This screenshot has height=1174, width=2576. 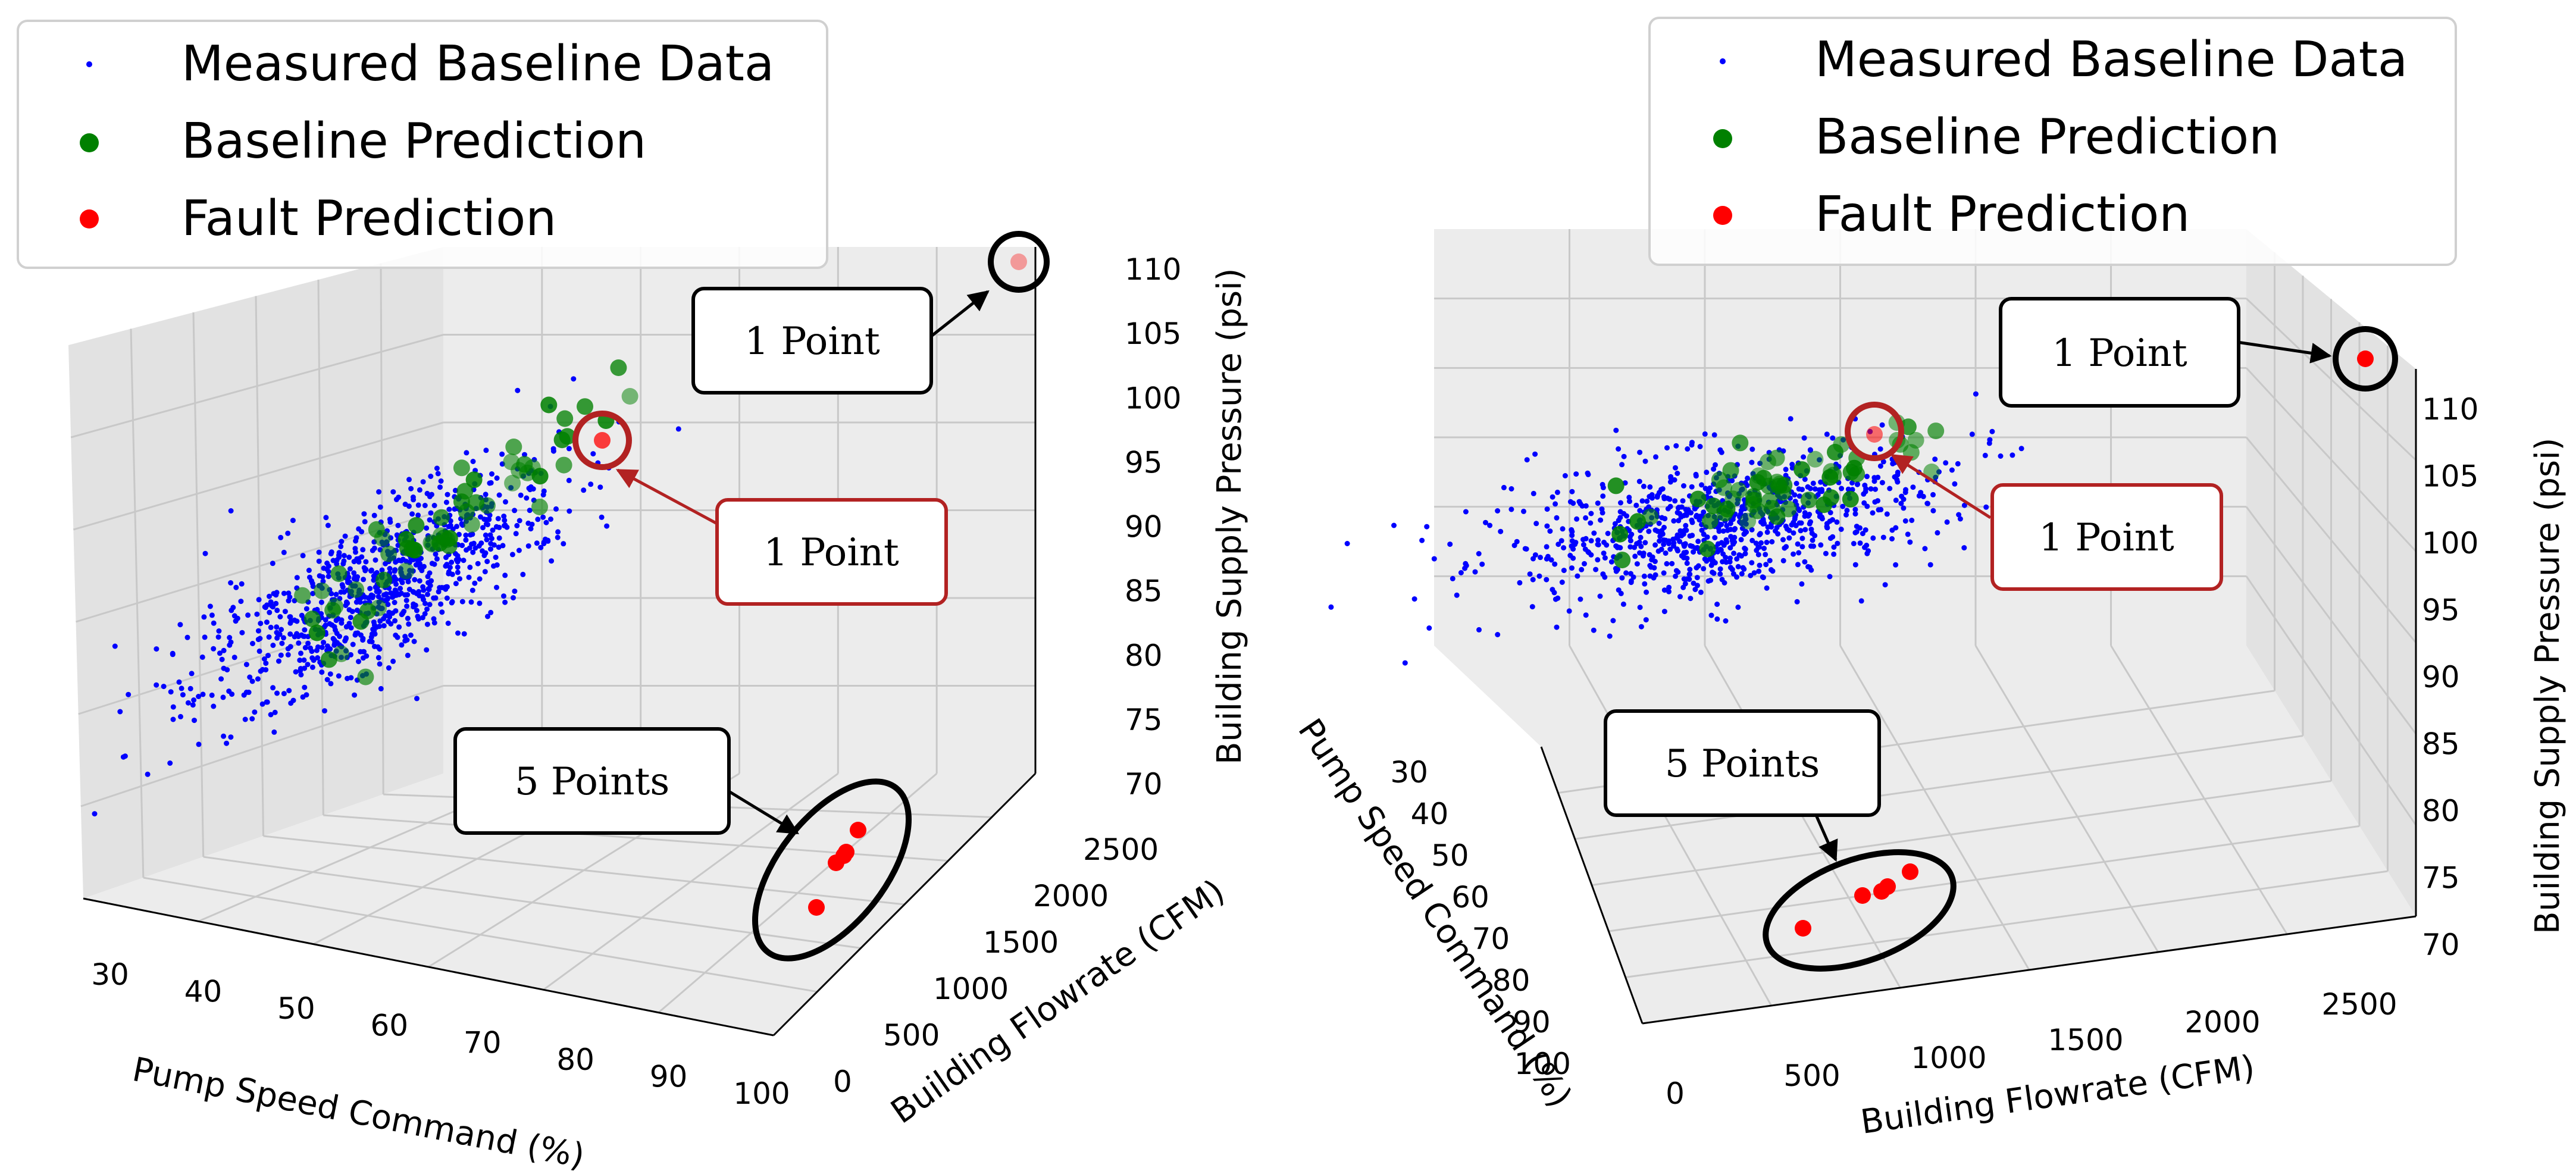 I want to click on z-tick-label: 80, so click(x=1144, y=655).